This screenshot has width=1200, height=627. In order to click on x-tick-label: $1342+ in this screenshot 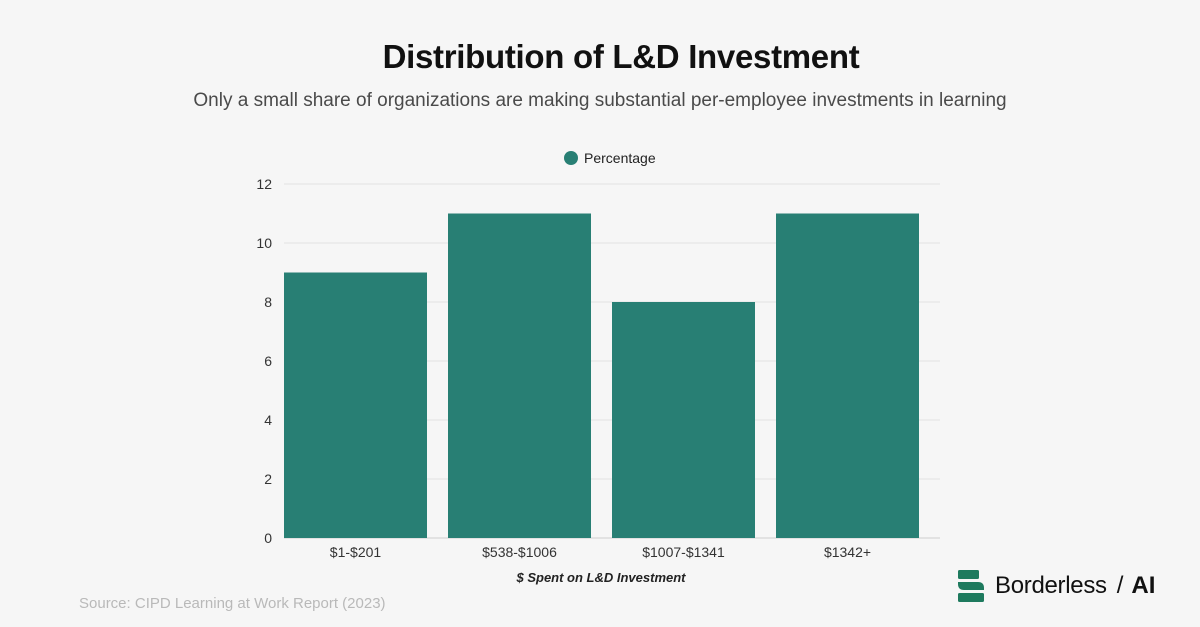, I will do `click(847, 552)`.